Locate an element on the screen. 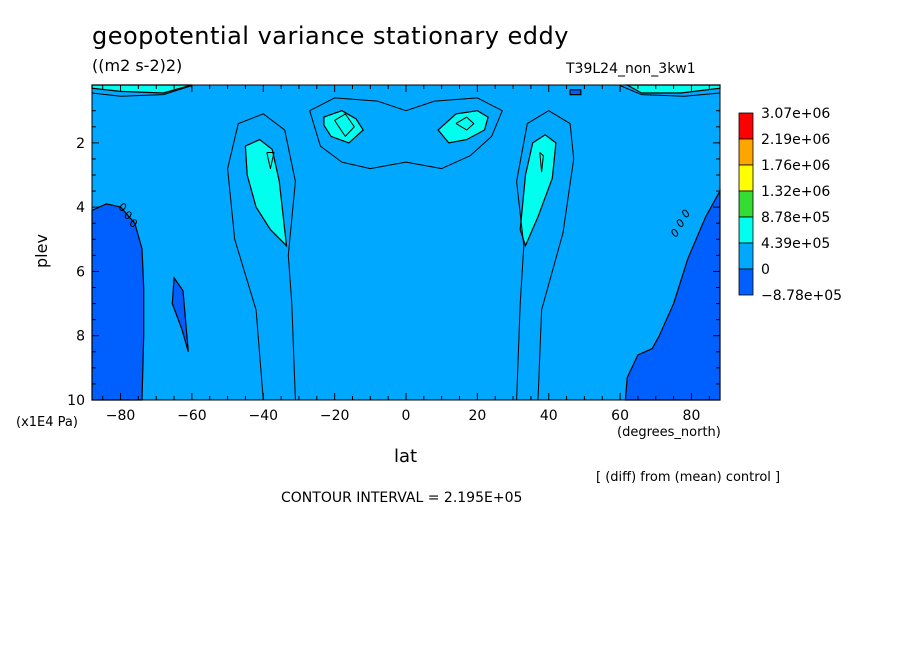 This screenshot has height=654, width=904. y-tick-label-0: 2 is located at coordinates (80, 144).